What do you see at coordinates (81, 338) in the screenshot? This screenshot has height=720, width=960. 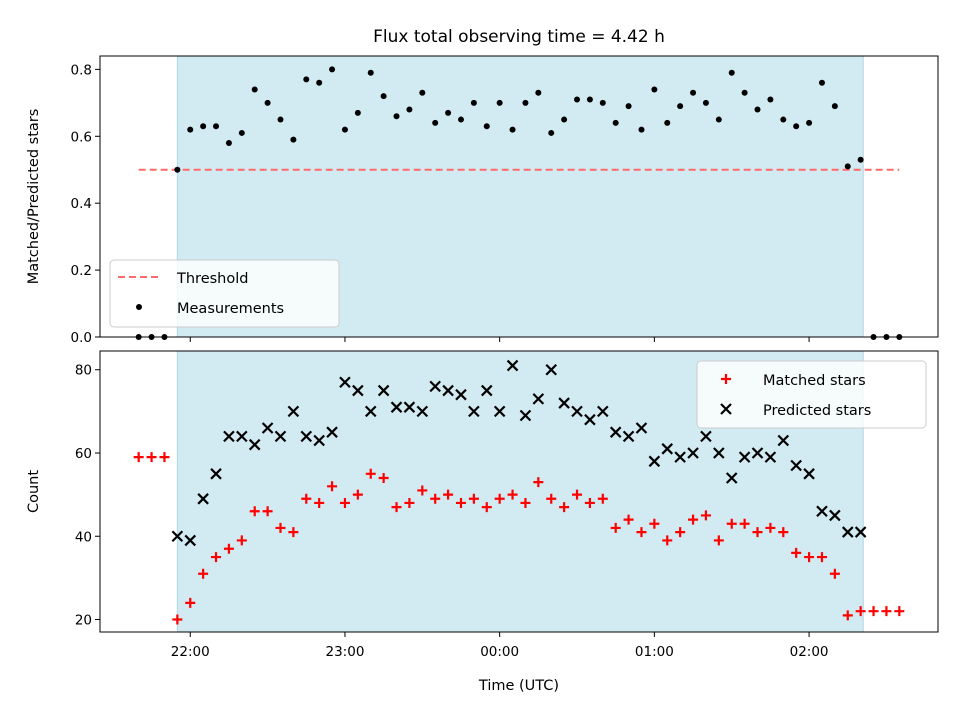 I see `y-tick-label: 0.0` at bounding box center [81, 338].